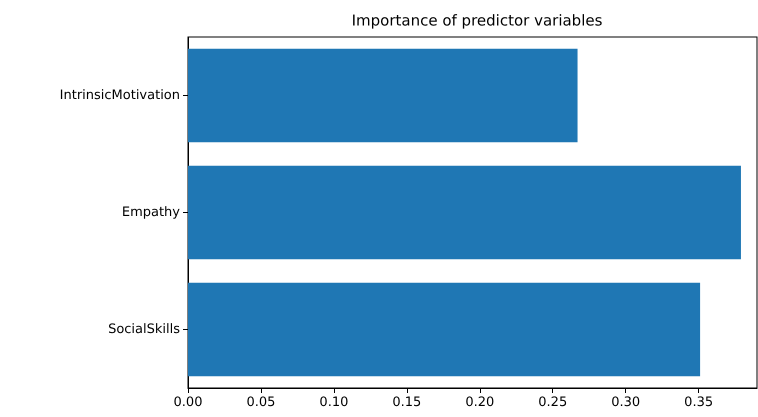 The image size is (758, 417). I want to click on x-tick-label: 0.25, so click(553, 402).